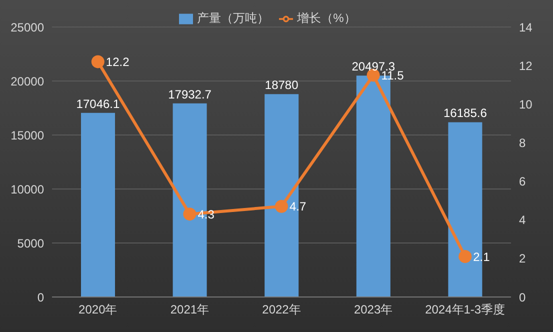 The image size is (553, 332). I want to click on y2-tick-label: 6, so click(522, 181).